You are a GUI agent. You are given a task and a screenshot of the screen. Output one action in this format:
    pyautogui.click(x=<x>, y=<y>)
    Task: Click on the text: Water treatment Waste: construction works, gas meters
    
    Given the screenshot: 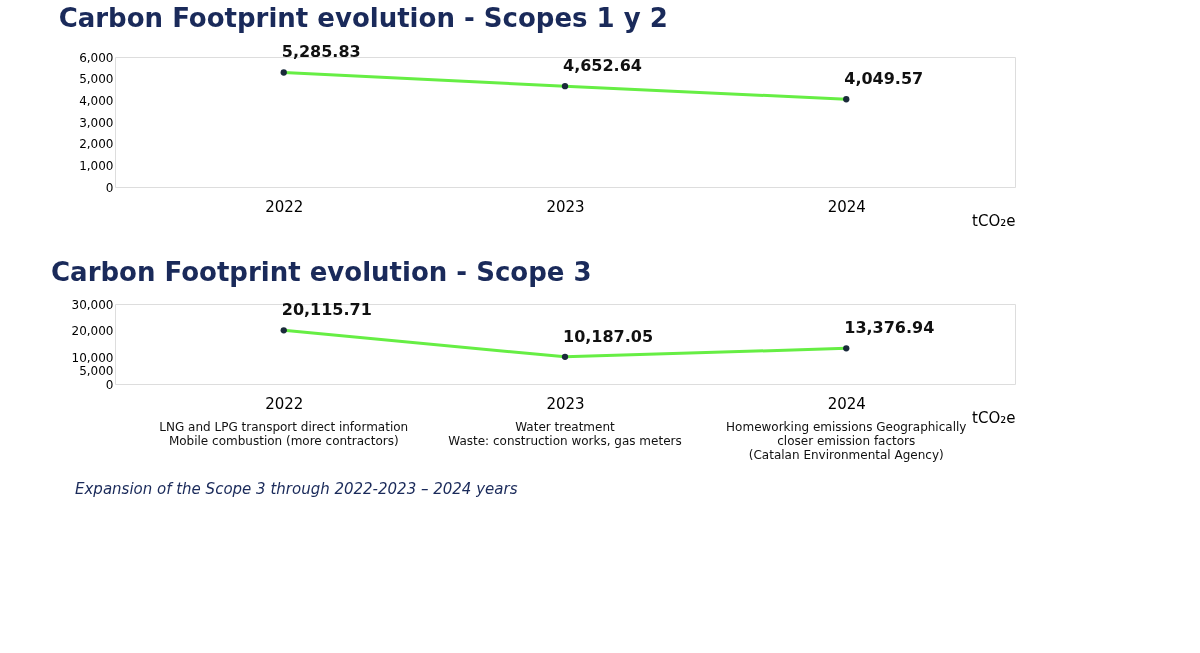 What is the action you would take?
    pyautogui.click(x=565, y=434)
    